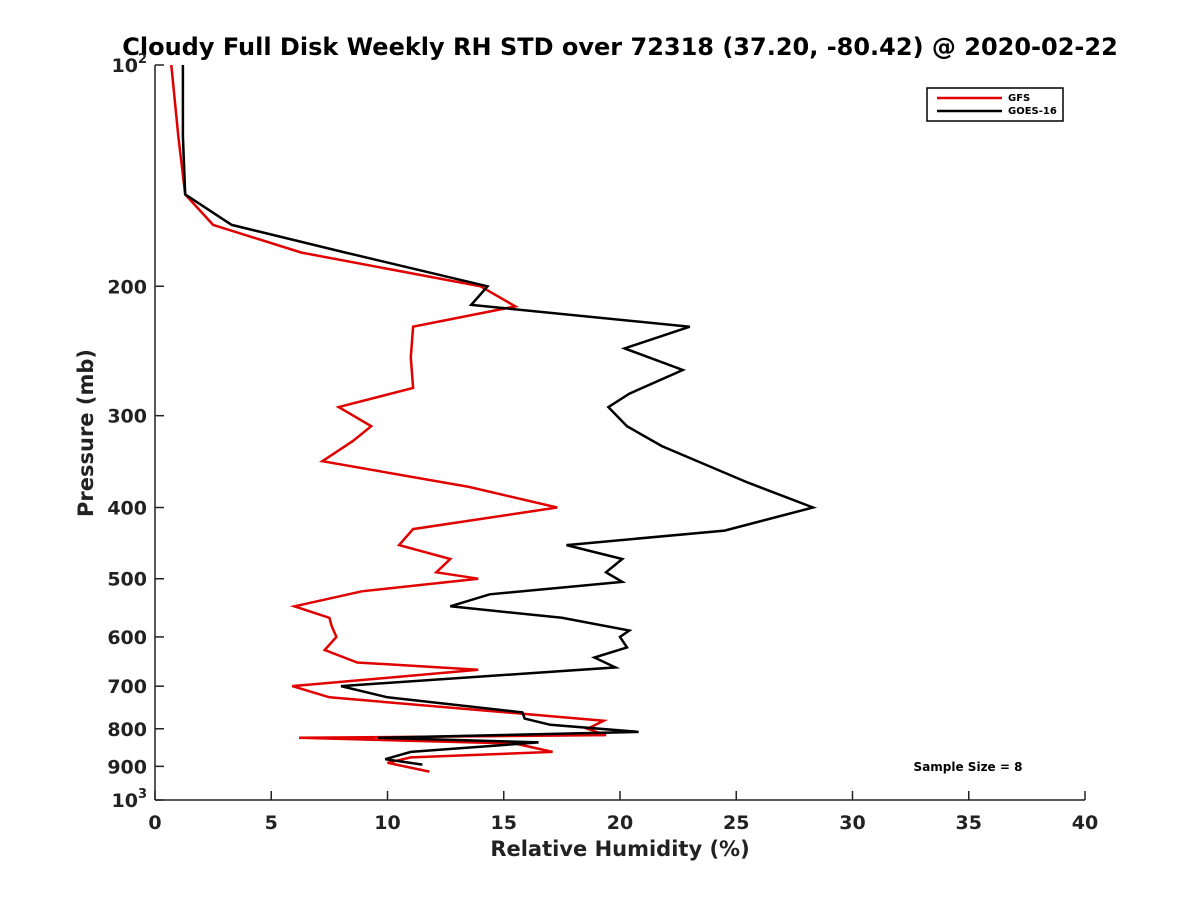 The height and width of the screenshot is (900, 1200). Describe the element at coordinates (969, 823) in the screenshot. I see `x-tick-label: 35` at that location.